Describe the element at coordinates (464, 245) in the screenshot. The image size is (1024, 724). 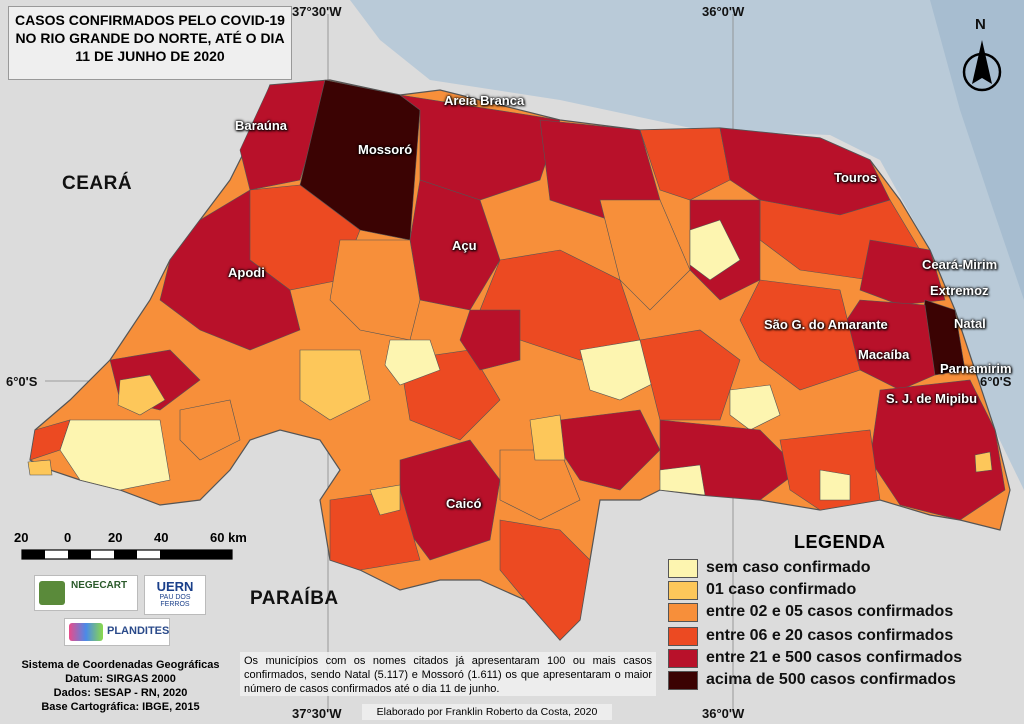
I see `city-label-acu: Açu` at that location.